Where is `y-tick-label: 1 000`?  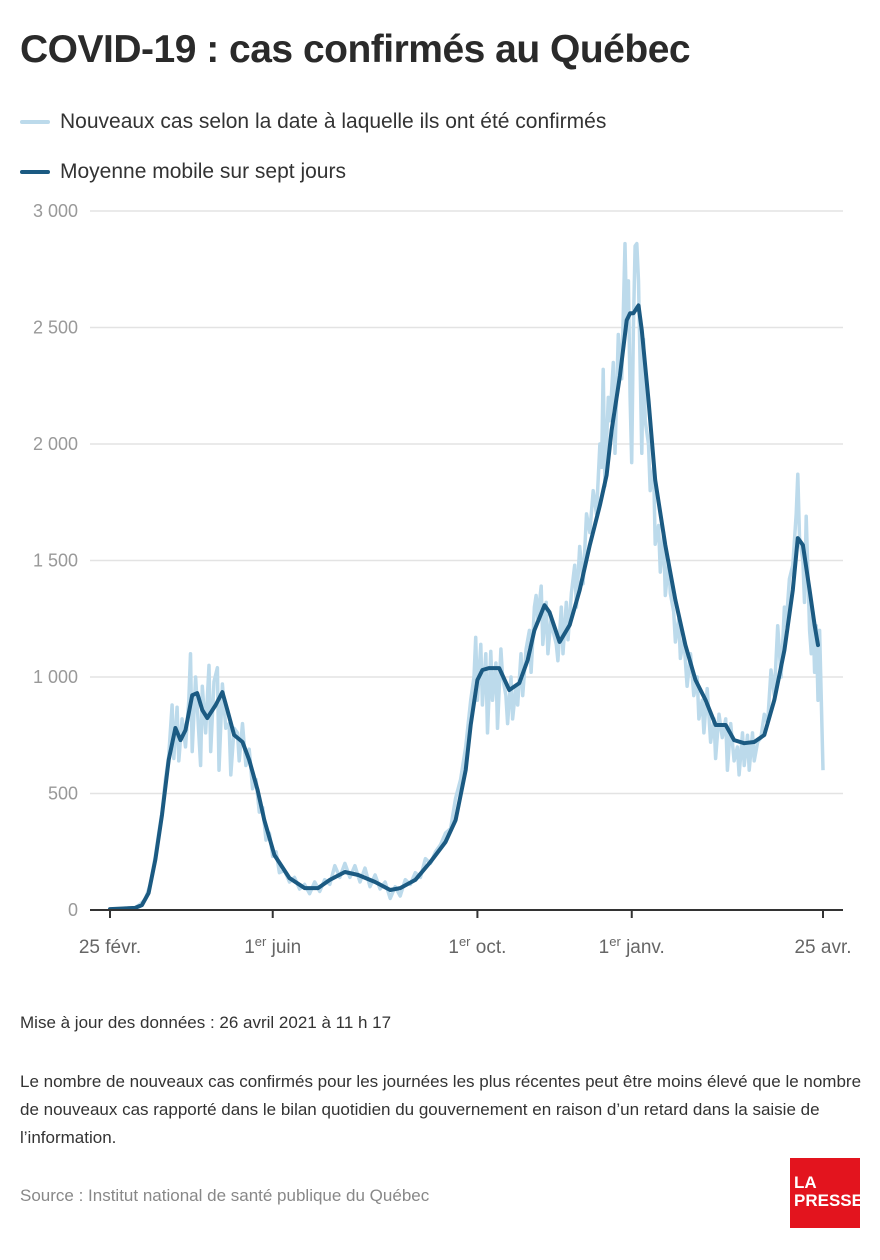 y-tick-label: 1 000 is located at coordinates (55, 677).